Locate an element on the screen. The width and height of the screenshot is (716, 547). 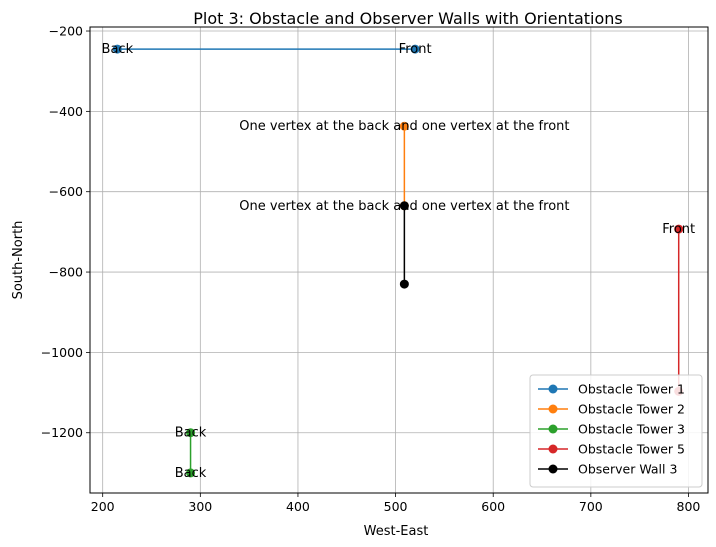
legend-entry-label: Obstacle Tower 5 is located at coordinates (631, 449).